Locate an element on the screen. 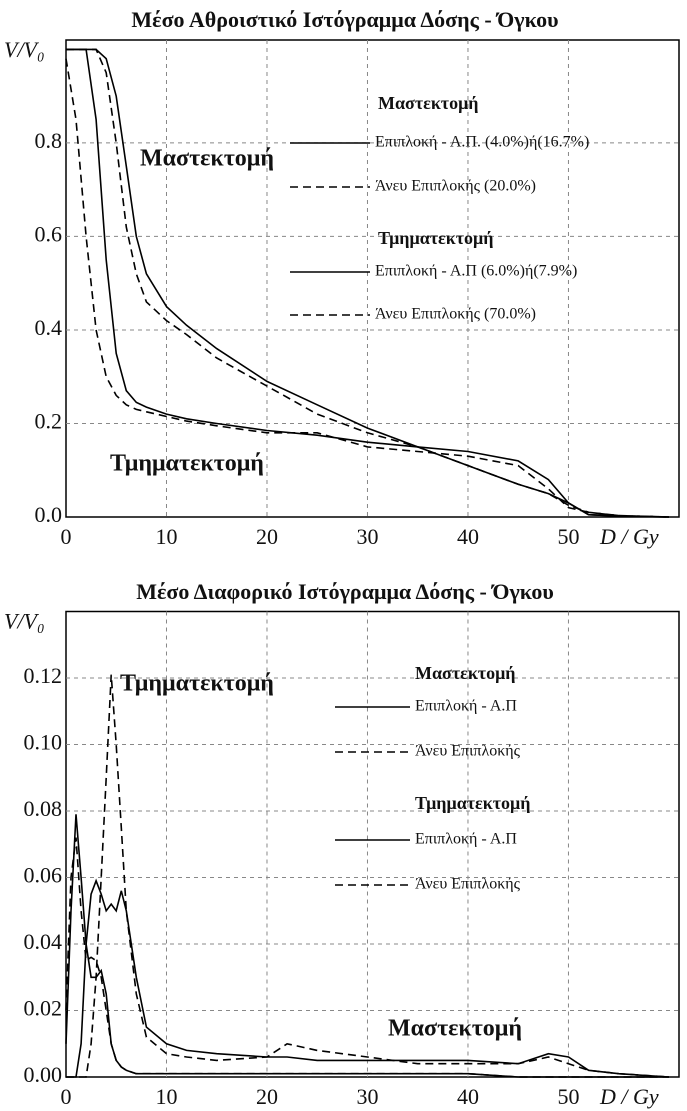 This screenshot has width=687, height=1111. y-tick-label: 0.02 is located at coordinates (43, 1008).